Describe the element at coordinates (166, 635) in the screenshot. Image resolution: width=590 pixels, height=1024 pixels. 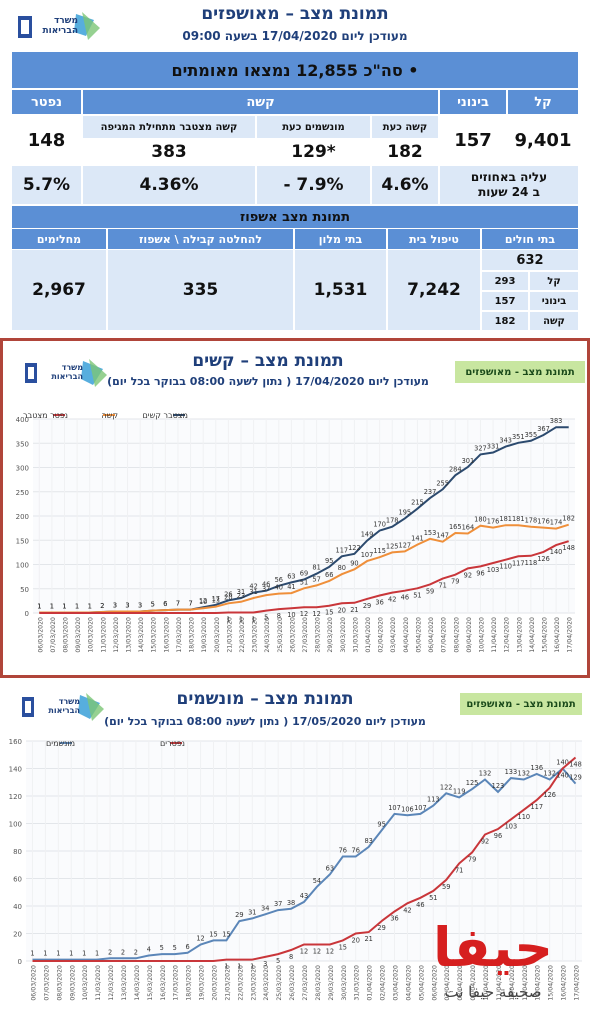
I see `x-tick-label: 16/03/2020` at that location.